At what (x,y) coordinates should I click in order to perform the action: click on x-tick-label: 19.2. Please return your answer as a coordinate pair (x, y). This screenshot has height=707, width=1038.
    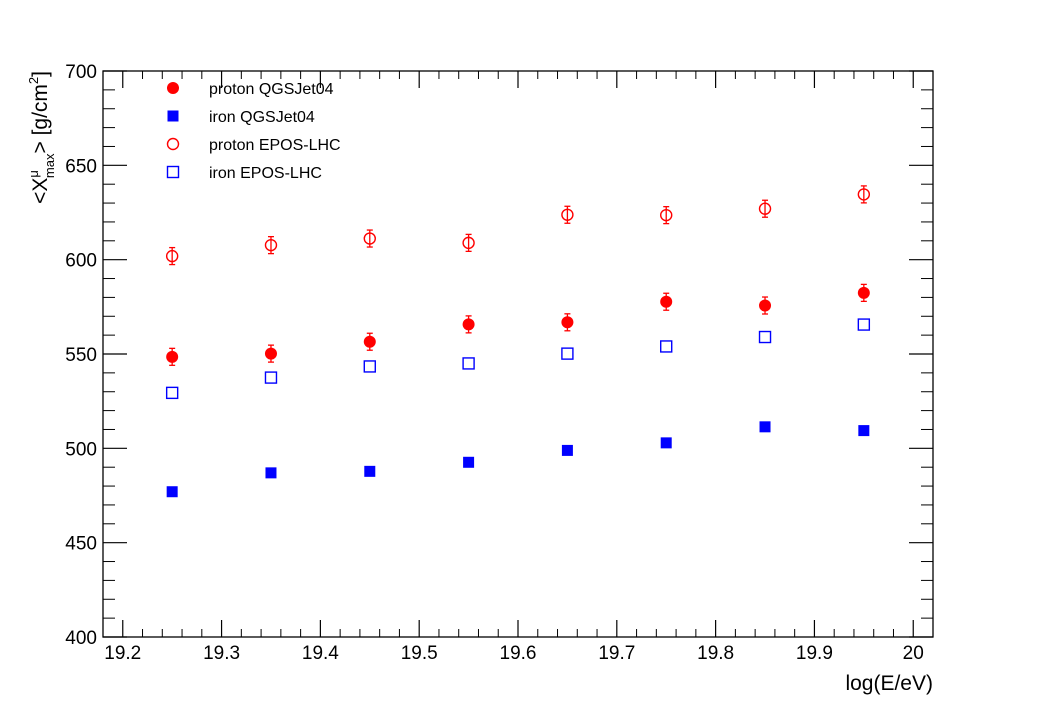
    Looking at the image, I should click on (122, 653).